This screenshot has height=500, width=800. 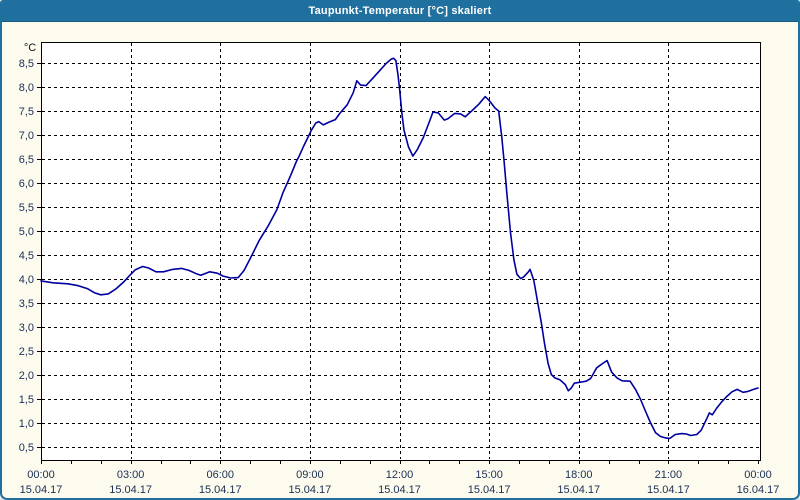 What do you see at coordinates (220, 475) in the screenshot?
I see `x-tick-time-label: 06:00` at bounding box center [220, 475].